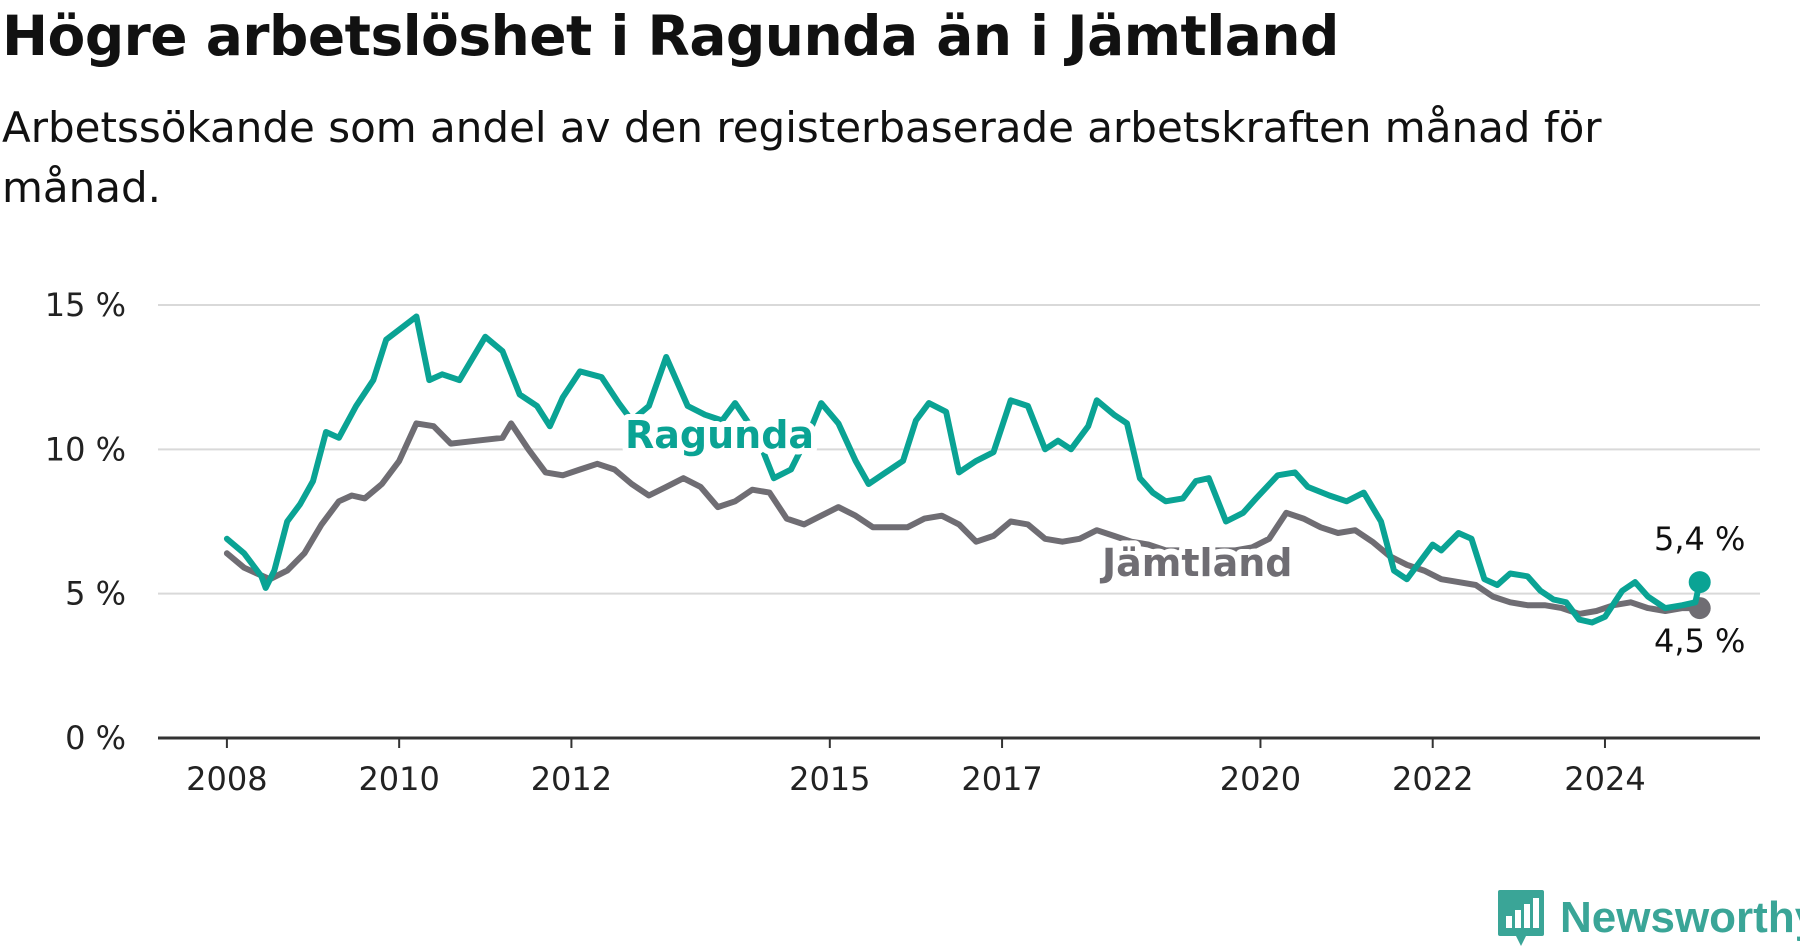 This screenshot has height=948, width=1800. I want to click on x-tick-label: 2024, so click(1604, 779).